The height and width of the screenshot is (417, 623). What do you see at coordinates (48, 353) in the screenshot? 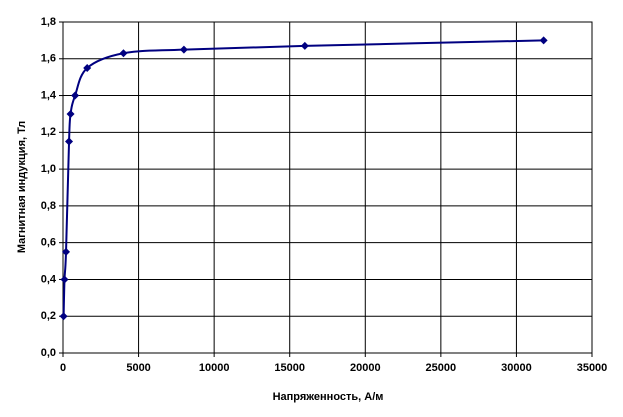
I see `y-tick-label: 0,0` at bounding box center [48, 353].